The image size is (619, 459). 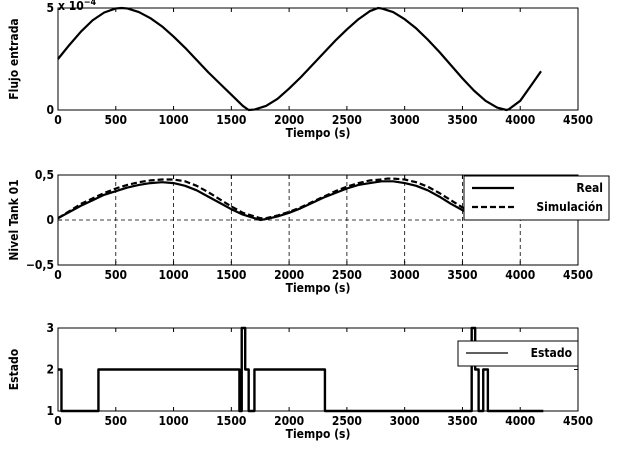 I want to click on y-tick-label: 0,5, so click(x=44, y=175).